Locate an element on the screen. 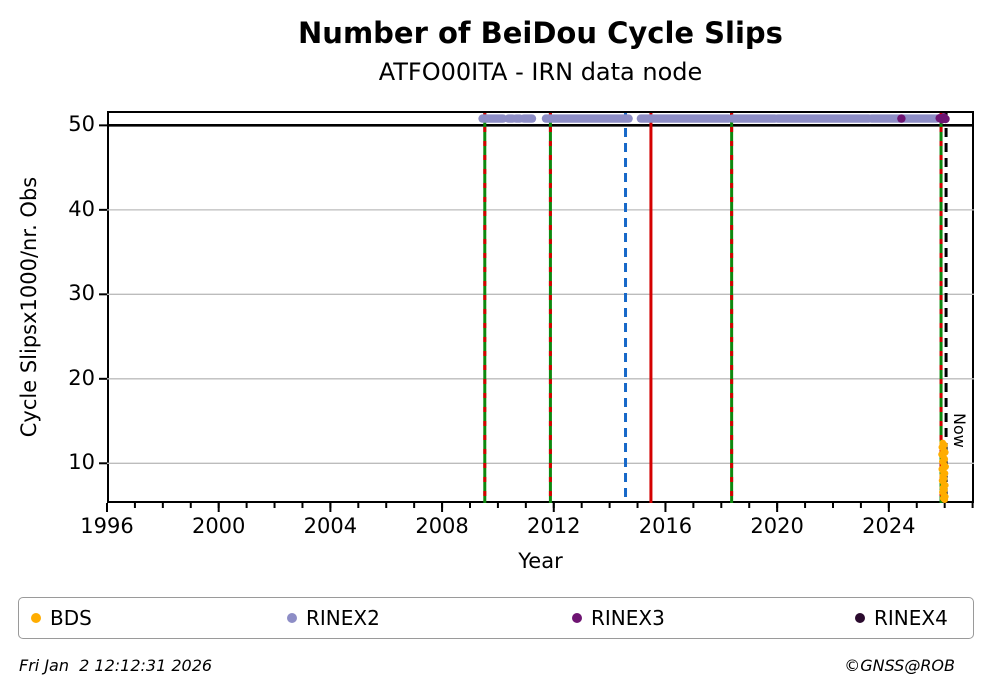 The width and height of the screenshot is (993, 699). timestamp: Fri Jan 2 12:12:31 2026 is located at coordinates (116, 665).